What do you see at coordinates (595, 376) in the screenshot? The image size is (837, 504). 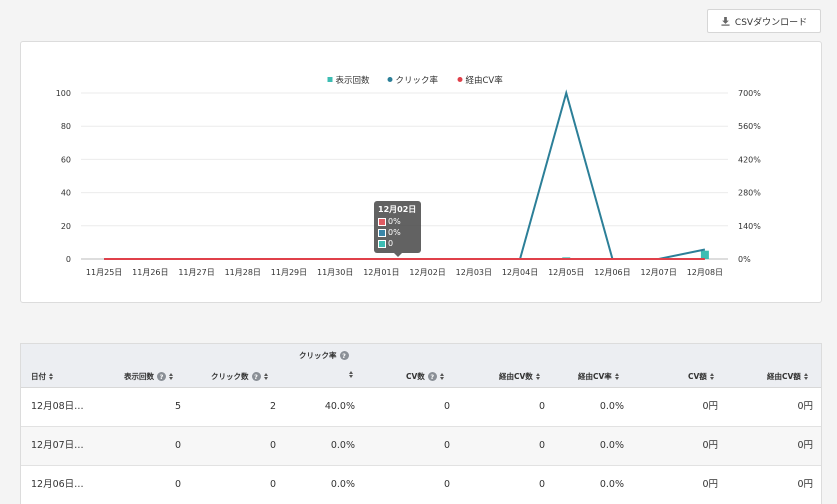 I see `column-header-label: 経由CV率` at bounding box center [595, 376].